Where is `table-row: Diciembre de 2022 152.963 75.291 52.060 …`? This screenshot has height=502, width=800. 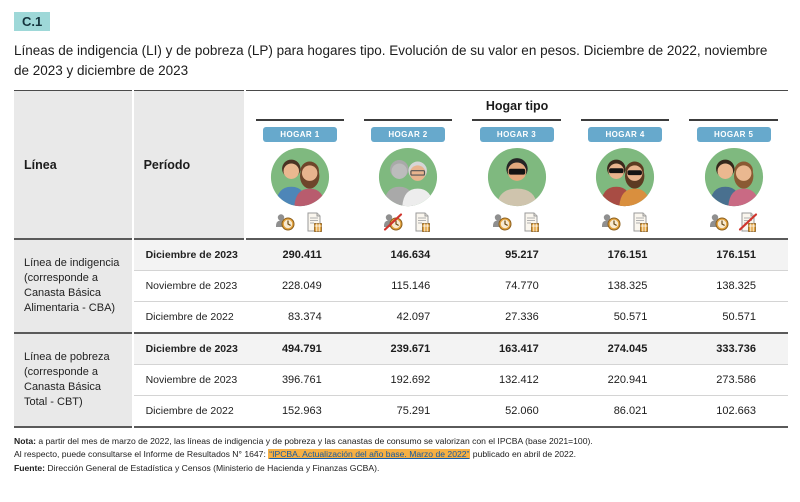 table-row: Diciembre de 2022 152.963 75.291 52.060 … is located at coordinates (401, 411).